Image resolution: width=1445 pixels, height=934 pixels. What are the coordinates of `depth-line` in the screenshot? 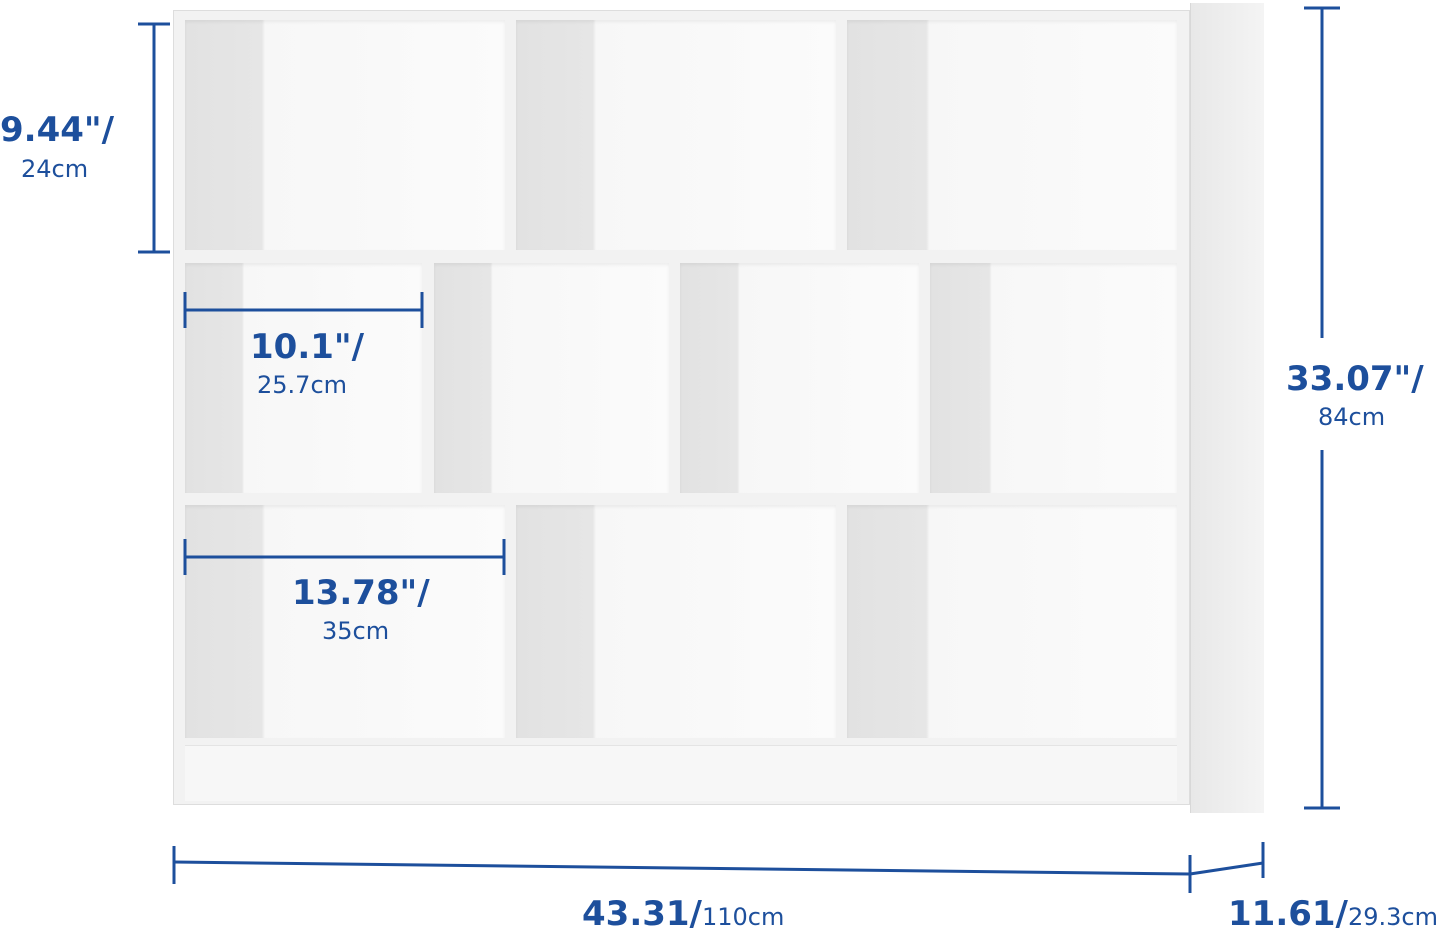 It's located at (1227, 860).